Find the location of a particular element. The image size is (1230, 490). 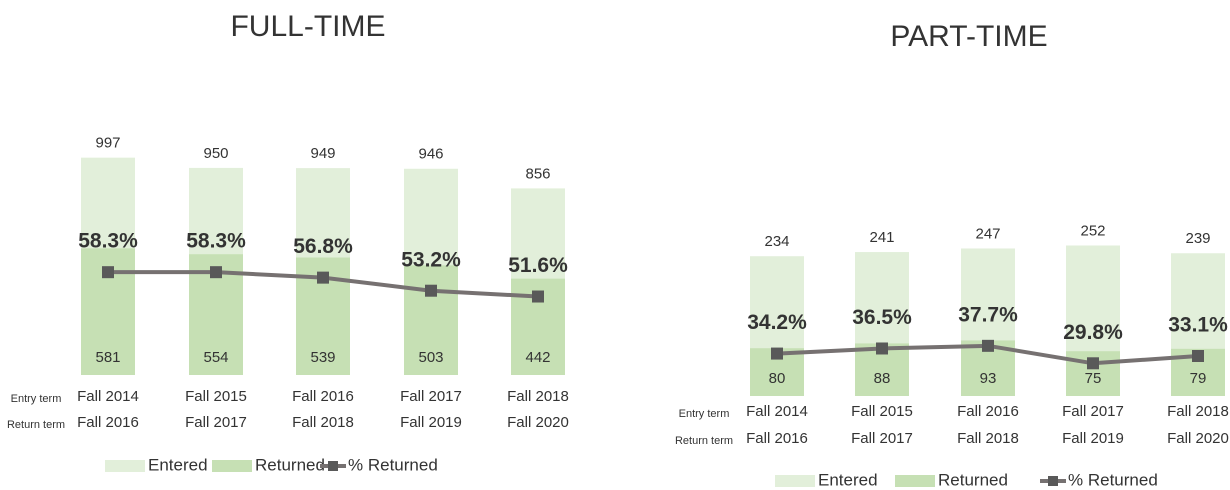

returned-label: 93 is located at coordinates (988, 378).